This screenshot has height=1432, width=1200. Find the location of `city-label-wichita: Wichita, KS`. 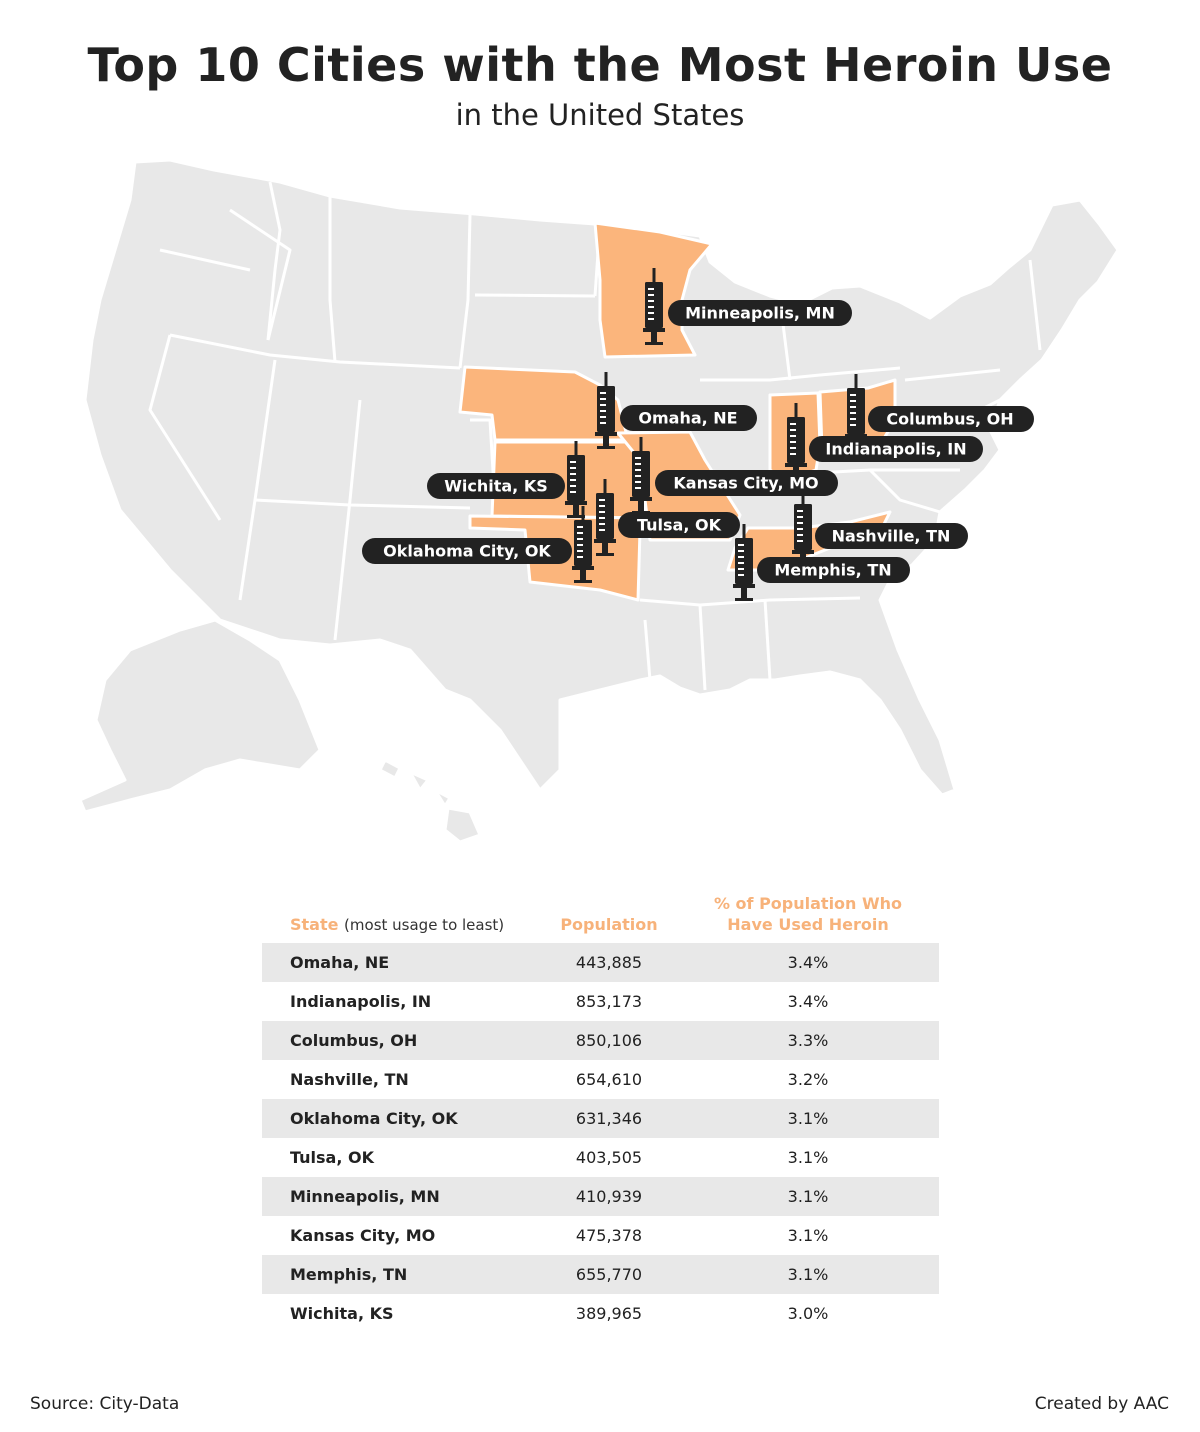

city-label-wichita: Wichita, KS is located at coordinates (496, 486).